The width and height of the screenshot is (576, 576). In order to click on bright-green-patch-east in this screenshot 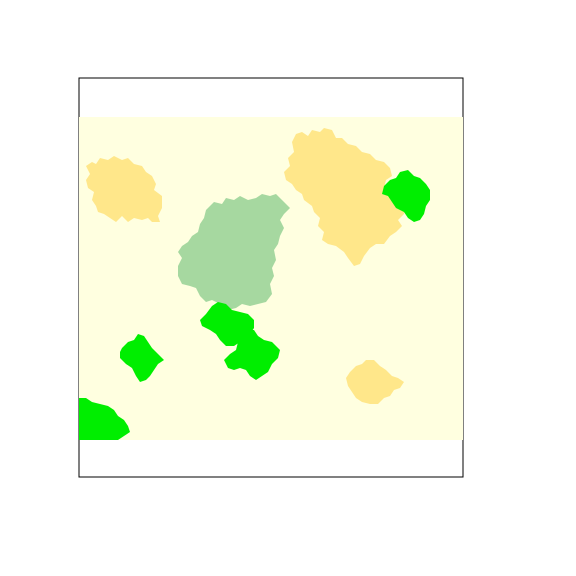, I will do `click(406, 196)`.